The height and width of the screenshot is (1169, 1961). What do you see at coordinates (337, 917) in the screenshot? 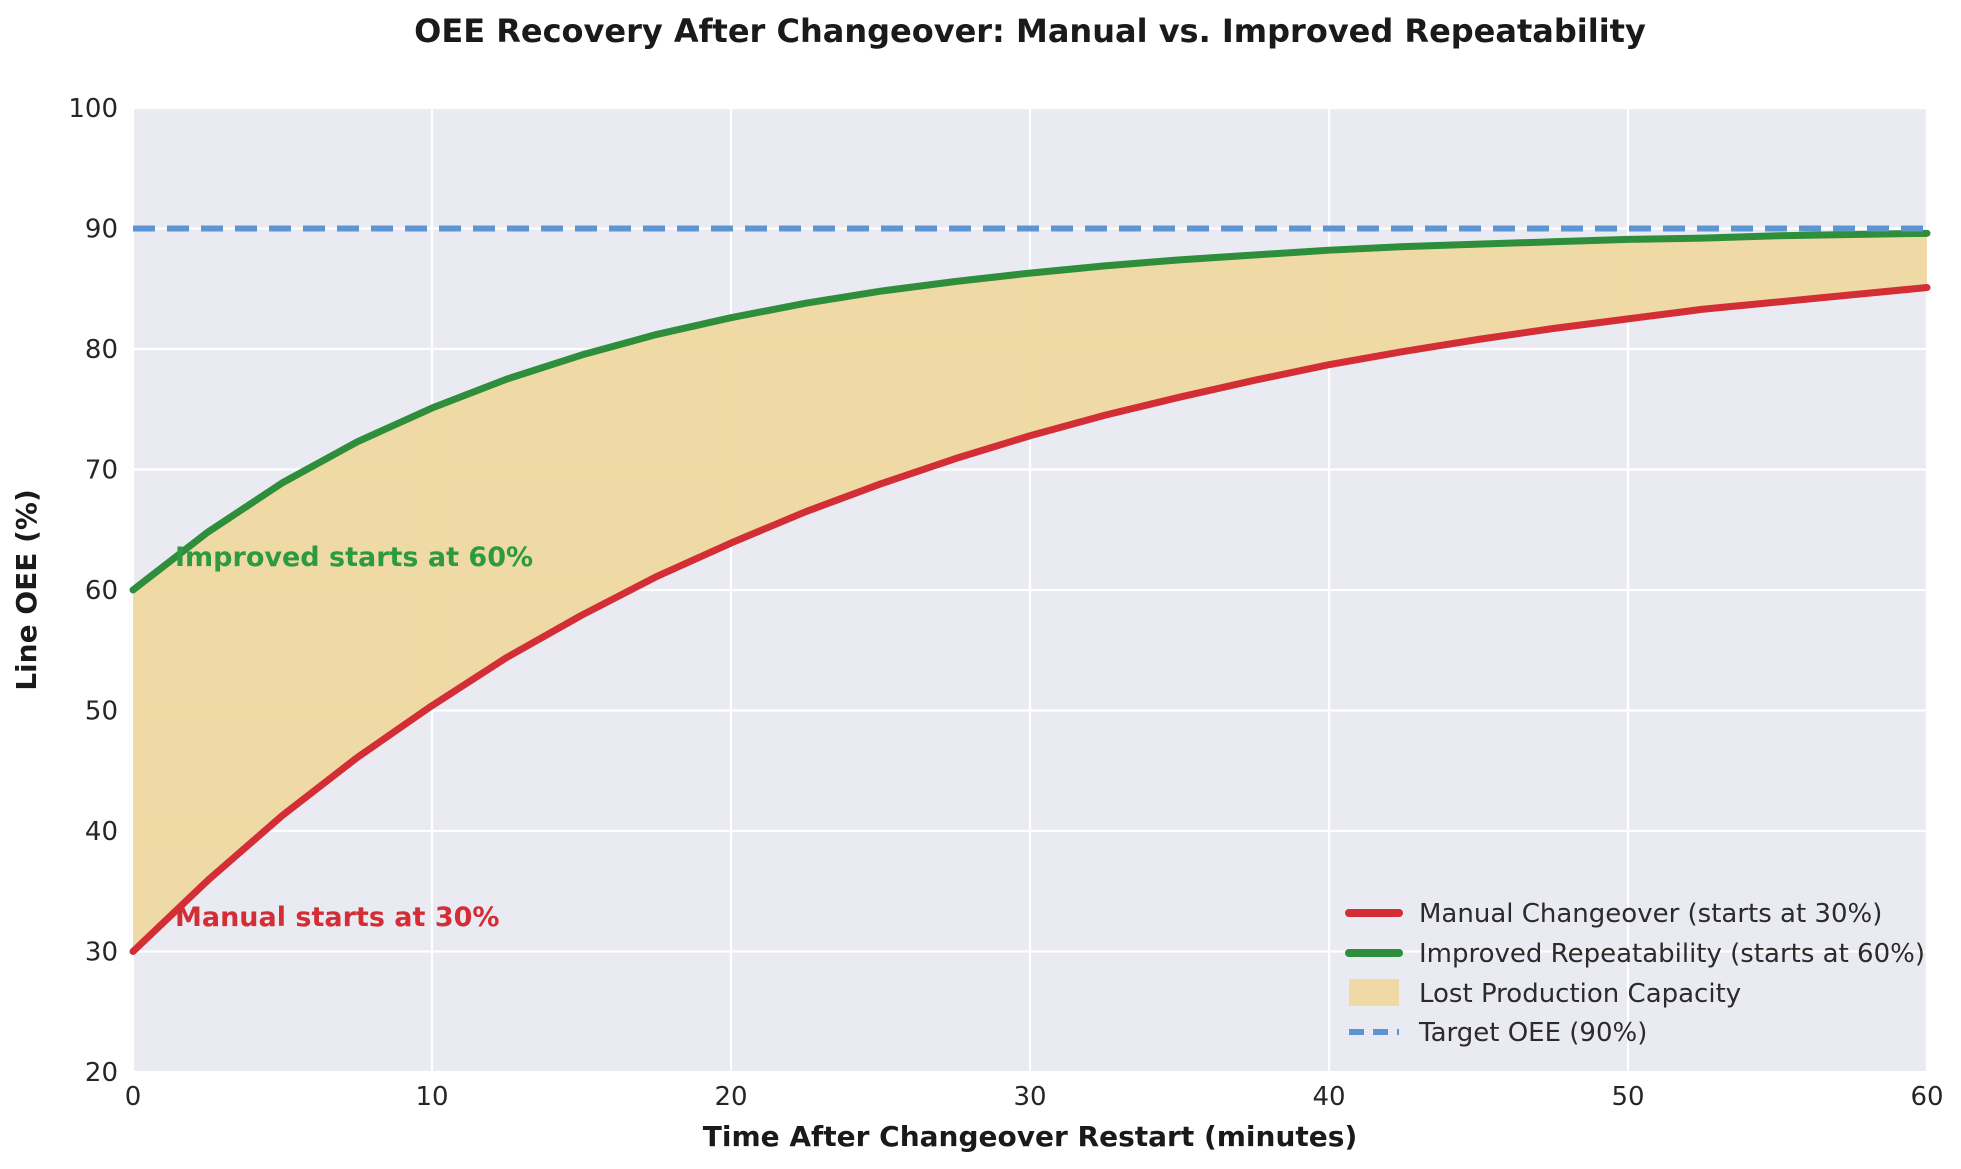
I see `annotation-manual-start: Manual starts at 30%` at bounding box center [337, 917].